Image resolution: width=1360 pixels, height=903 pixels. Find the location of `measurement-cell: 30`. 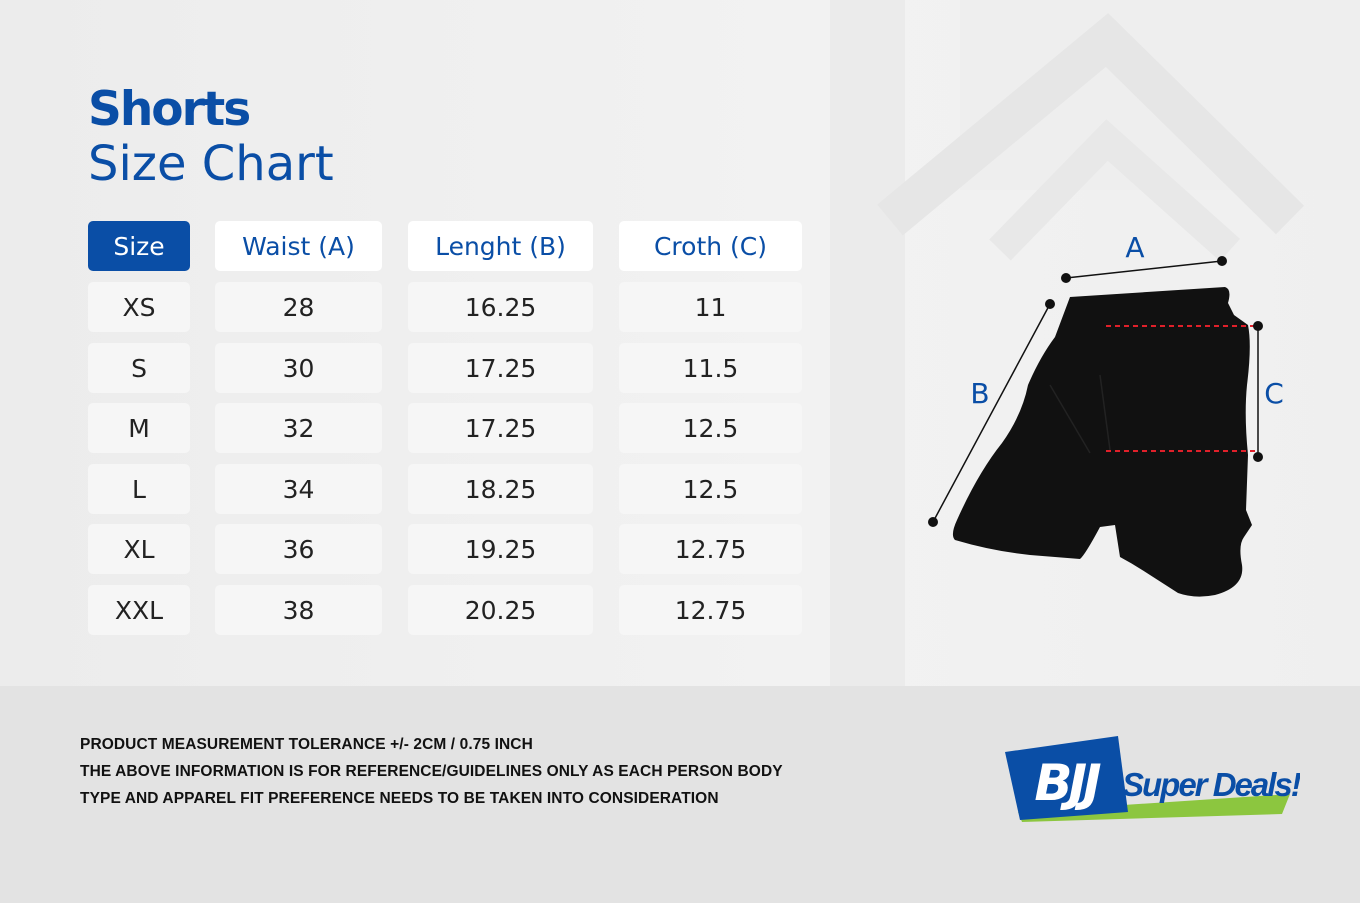

measurement-cell: 30 is located at coordinates (298, 368).